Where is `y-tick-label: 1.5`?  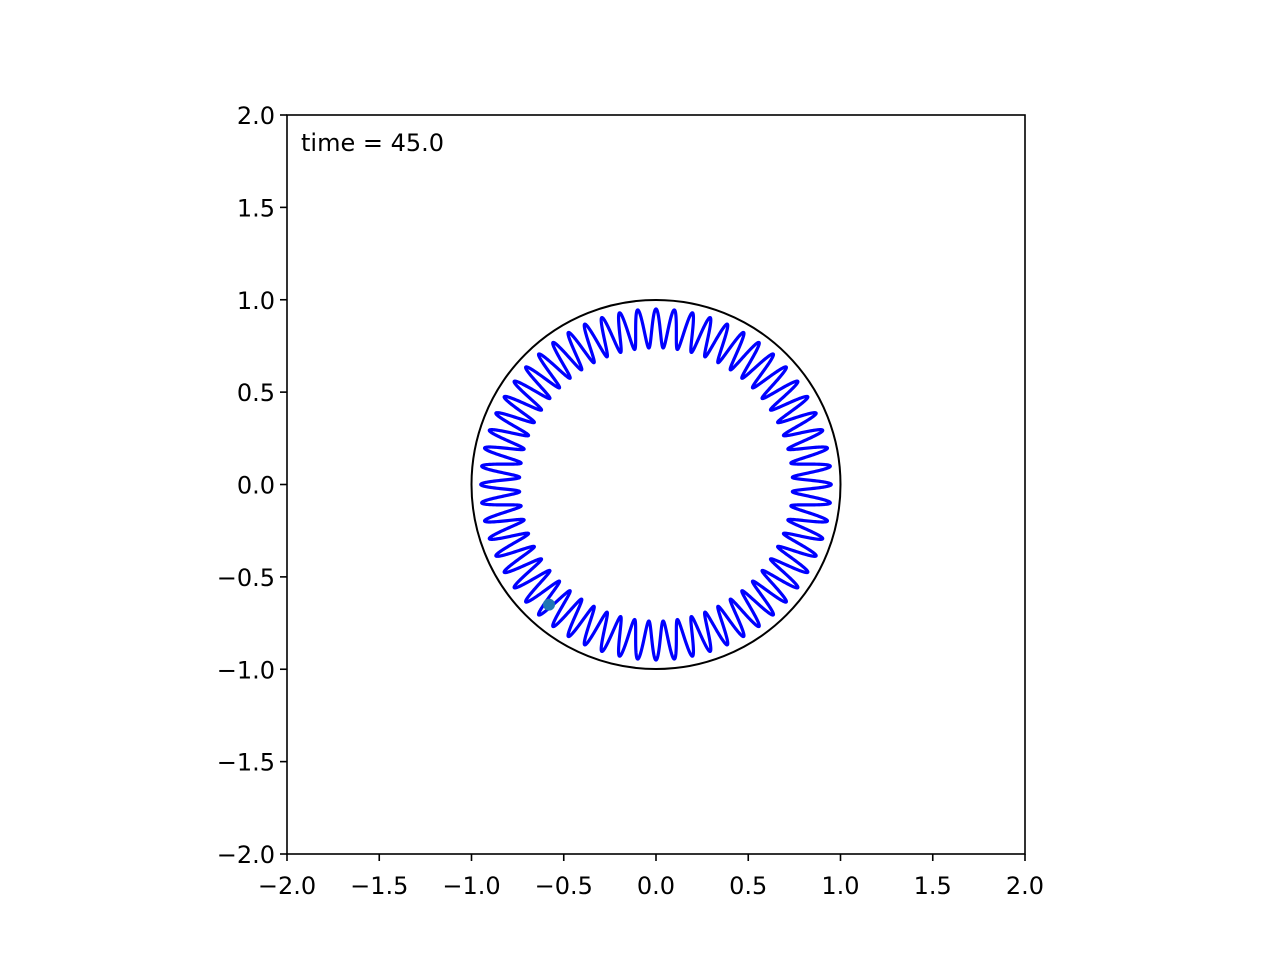 y-tick-label: 1.5 is located at coordinates (256, 208).